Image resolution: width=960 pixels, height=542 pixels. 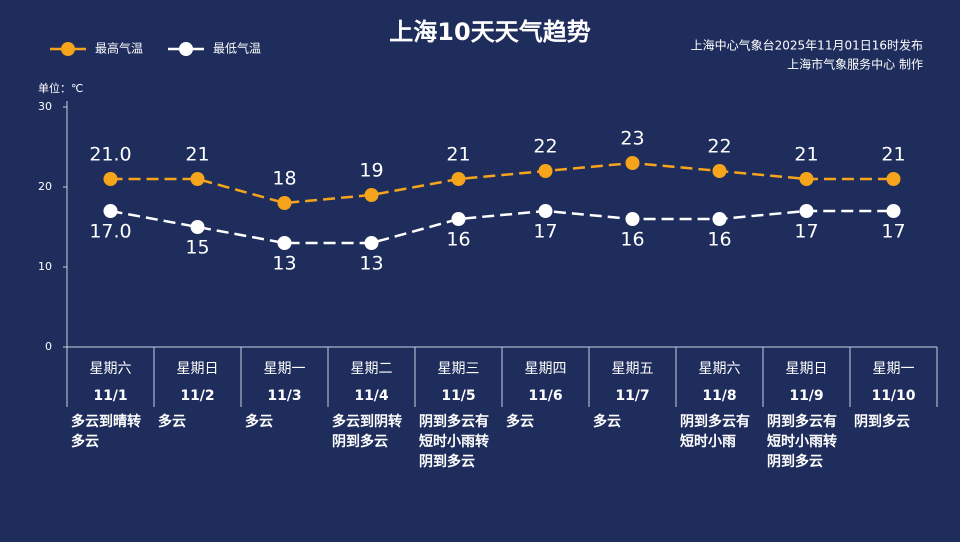 What do you see at coordinates (459, 369) in the screenshot?
I see `weekday-label: 星期三` at bounding box center [459, 369].